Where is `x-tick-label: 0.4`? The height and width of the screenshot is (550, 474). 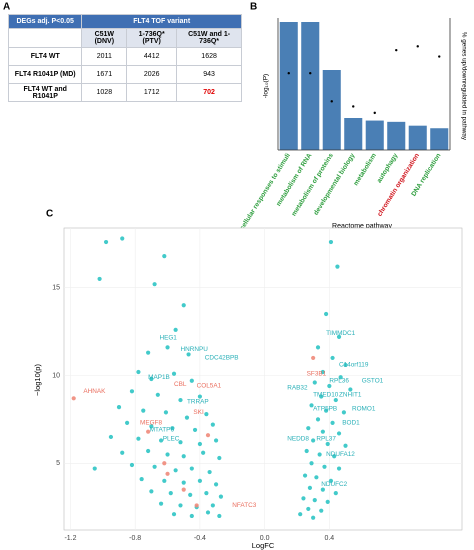 x-tick-label: 0.4 is located at coordinates (329, 538).